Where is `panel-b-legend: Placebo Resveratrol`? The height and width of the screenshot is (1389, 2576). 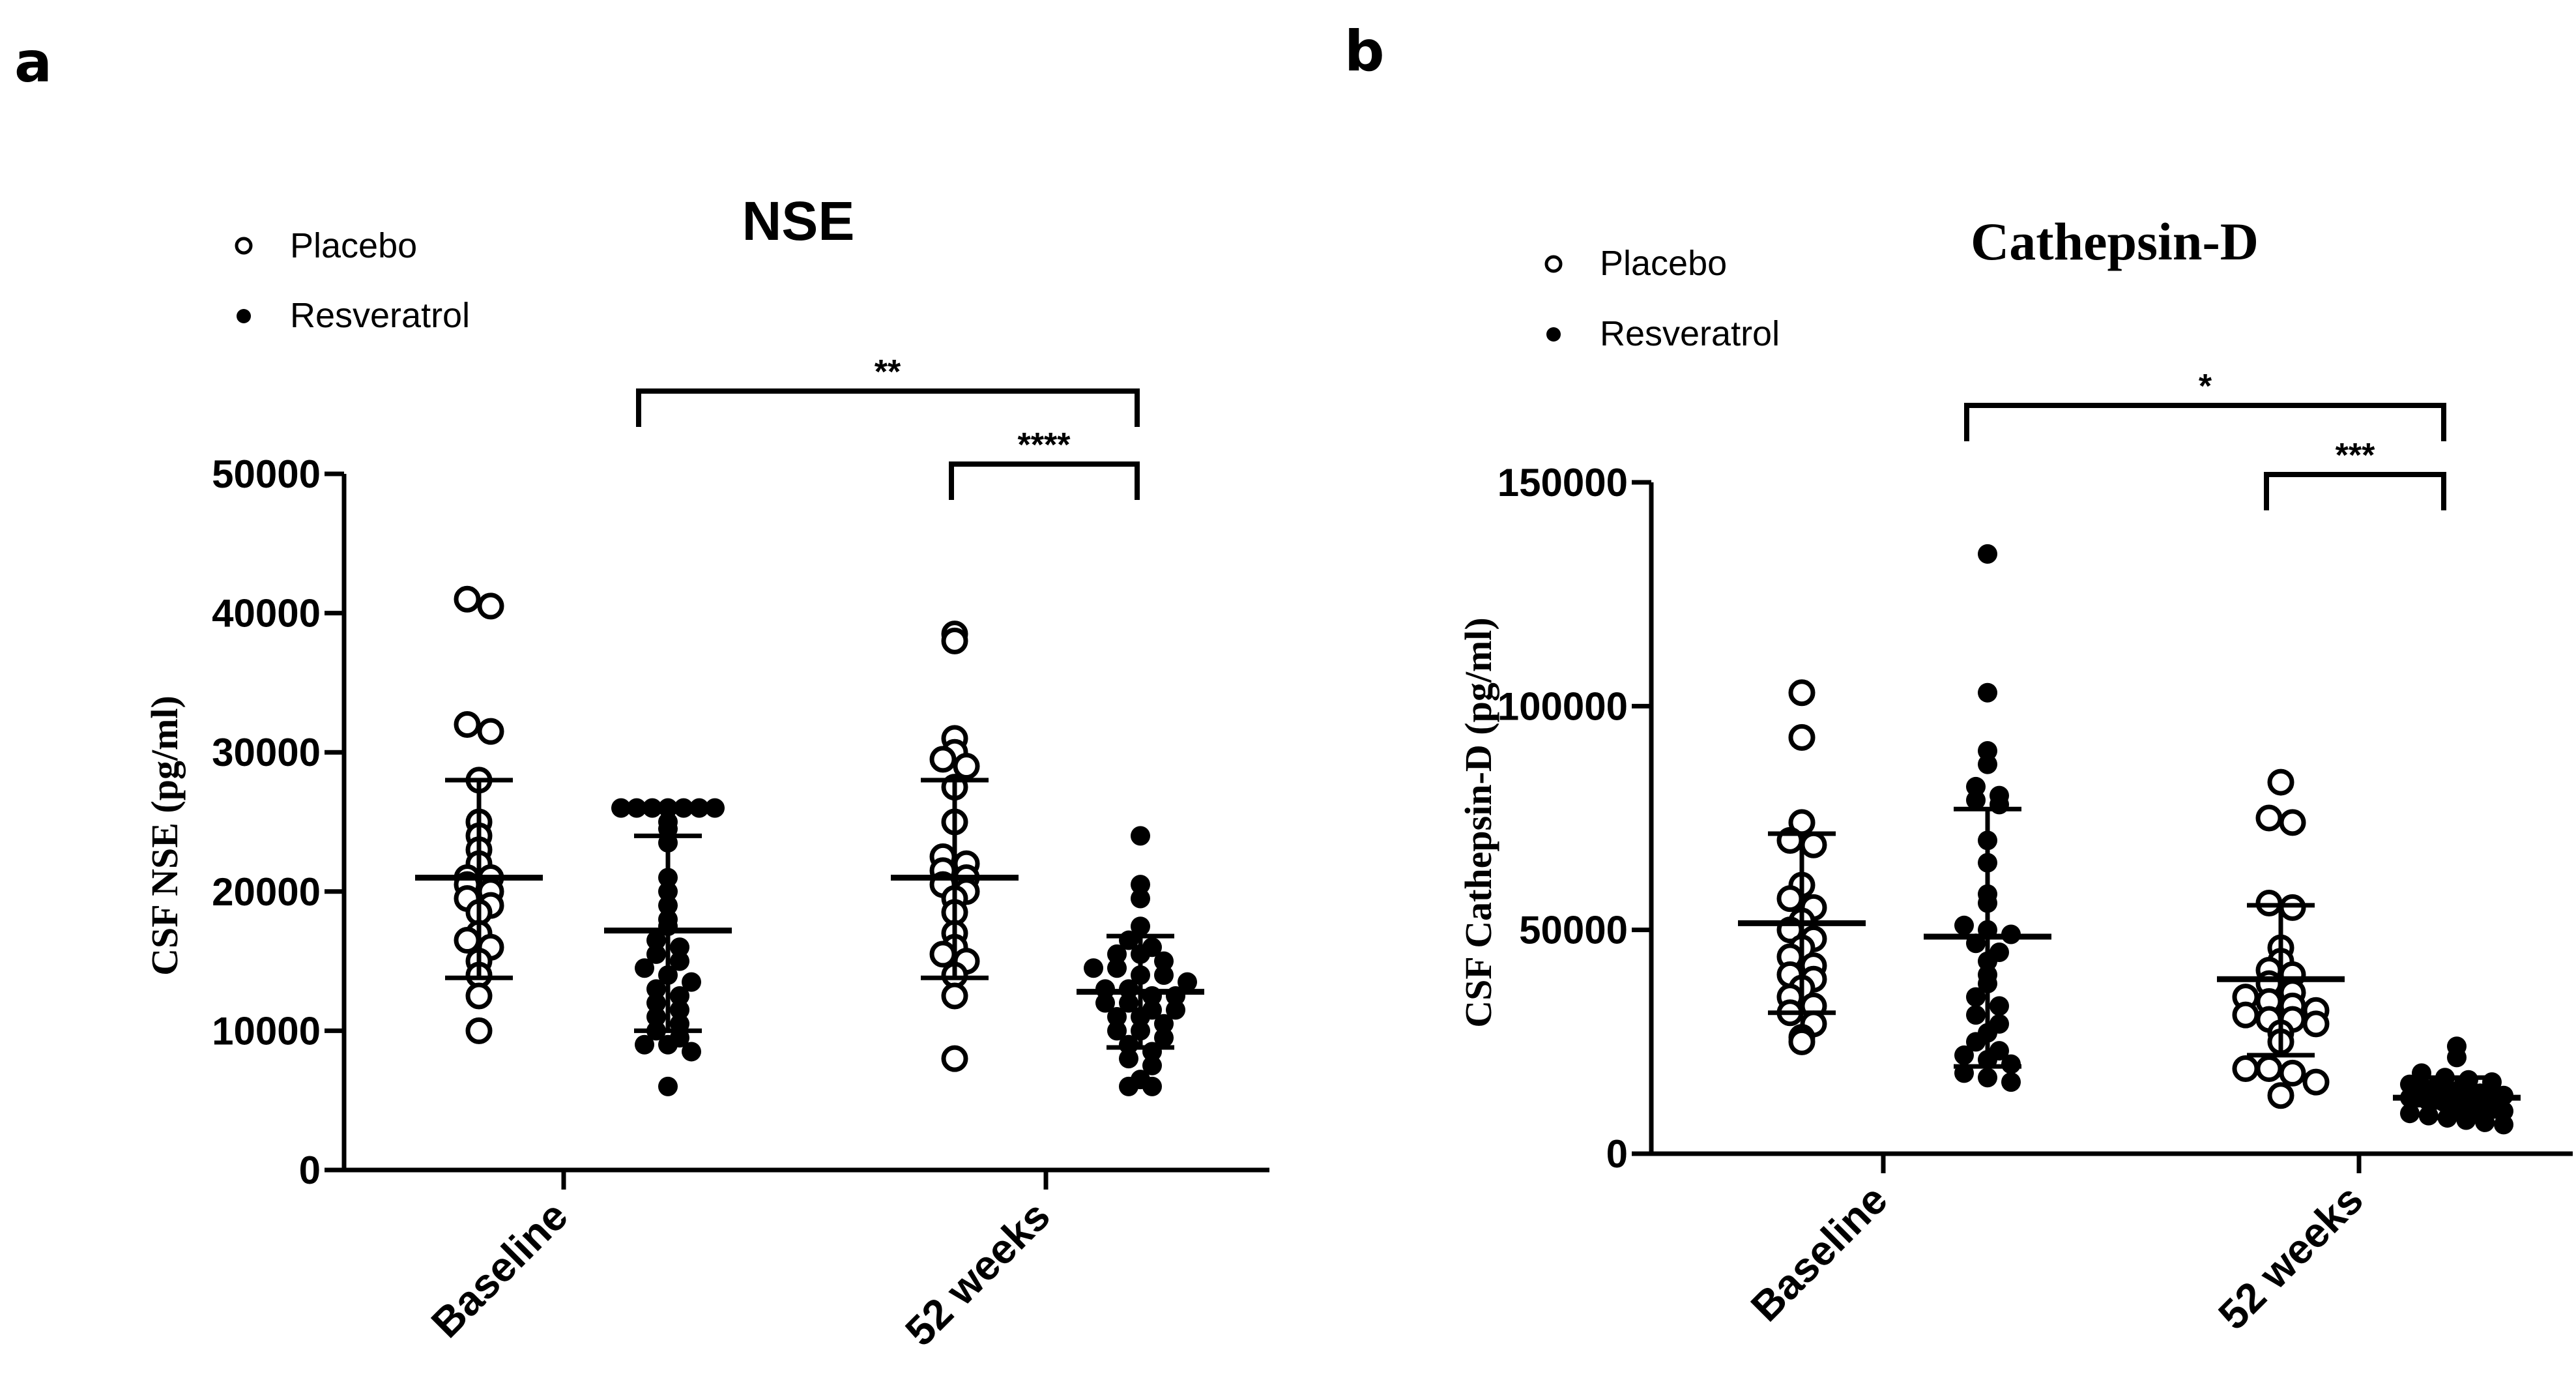 panel-b-legend: Placebo Resveratrol is located at coordinates (1662, 298).